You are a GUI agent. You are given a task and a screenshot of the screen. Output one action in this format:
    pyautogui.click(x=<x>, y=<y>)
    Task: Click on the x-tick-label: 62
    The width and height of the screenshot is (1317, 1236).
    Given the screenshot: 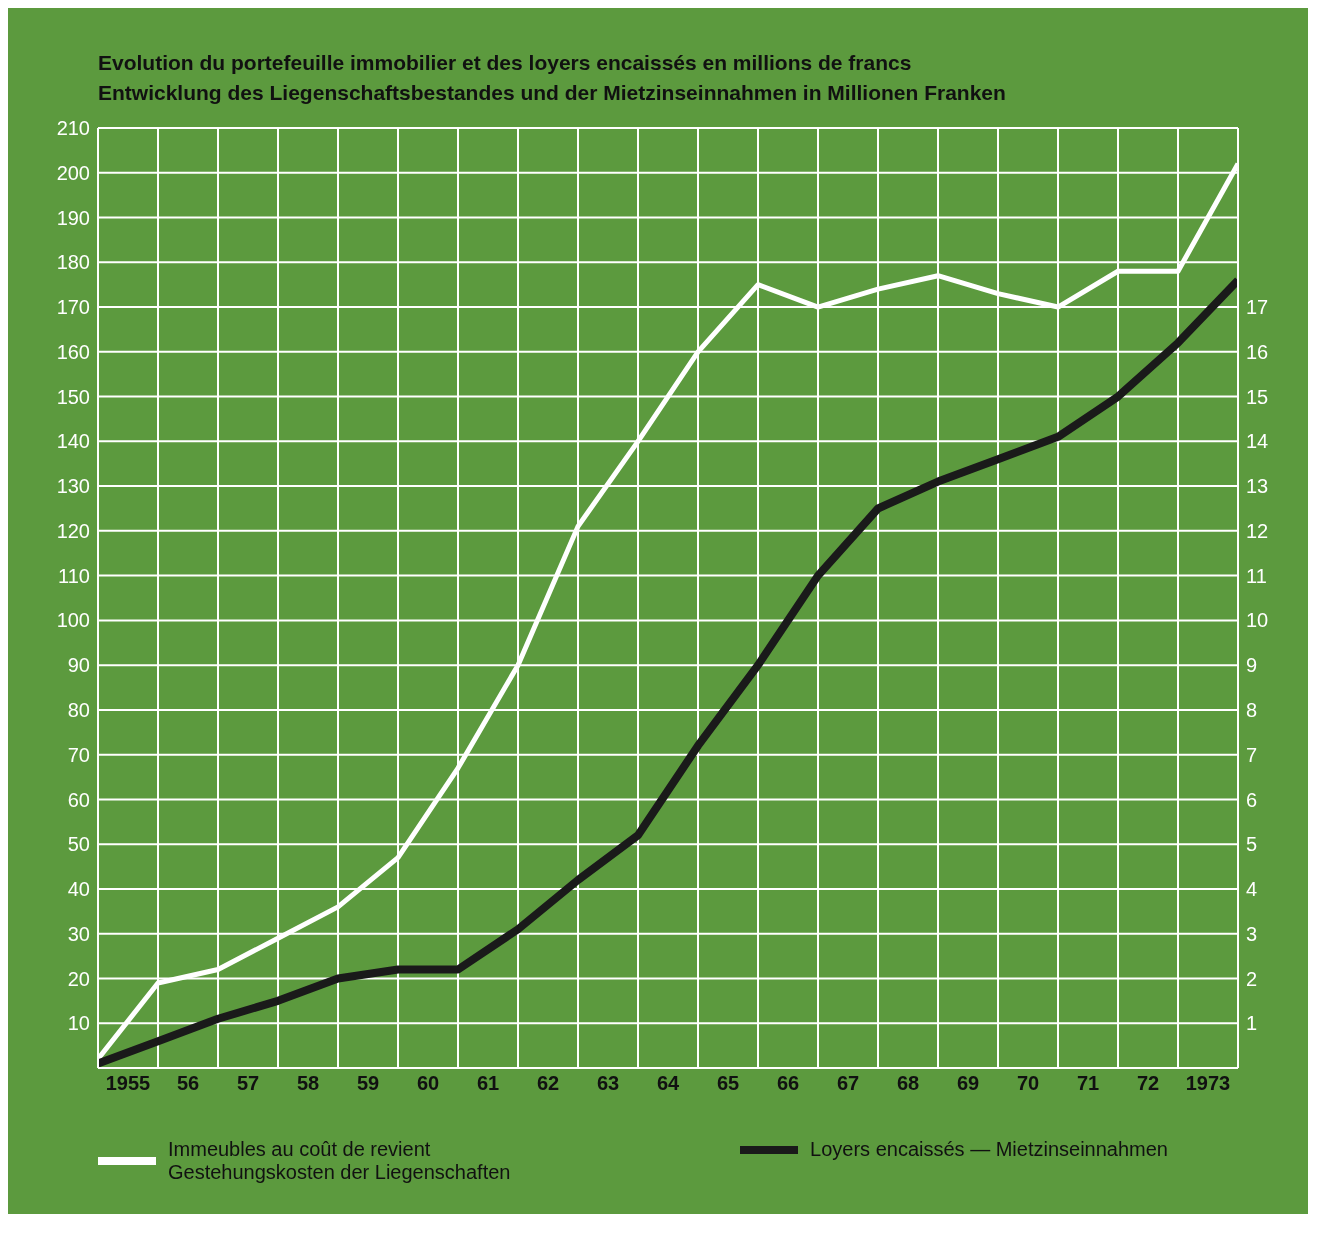 What is the action you would take?
    pyautogui.click(x=548, y=1083)
    